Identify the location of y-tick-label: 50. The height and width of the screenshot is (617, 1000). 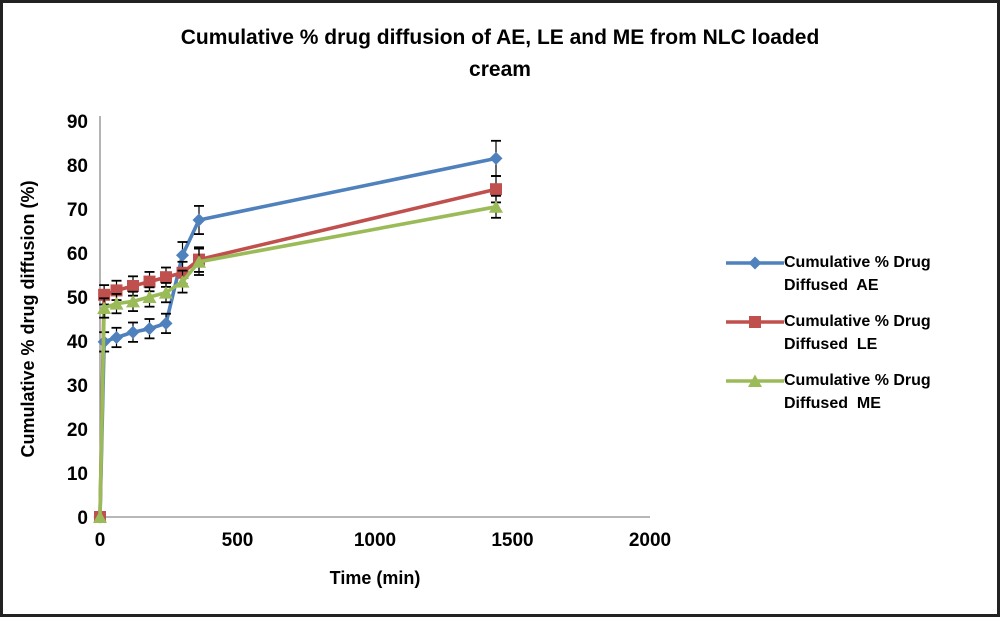
(77, 298).